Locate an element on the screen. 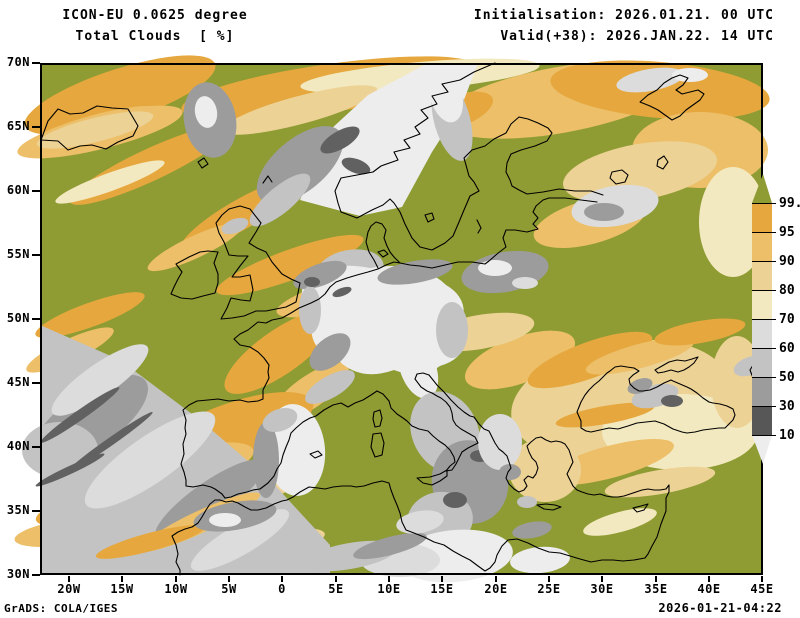 Image resolution: width=800 pixels, height=618 pixels. colorbar-top-arrow is located at coordinates (762, 188).